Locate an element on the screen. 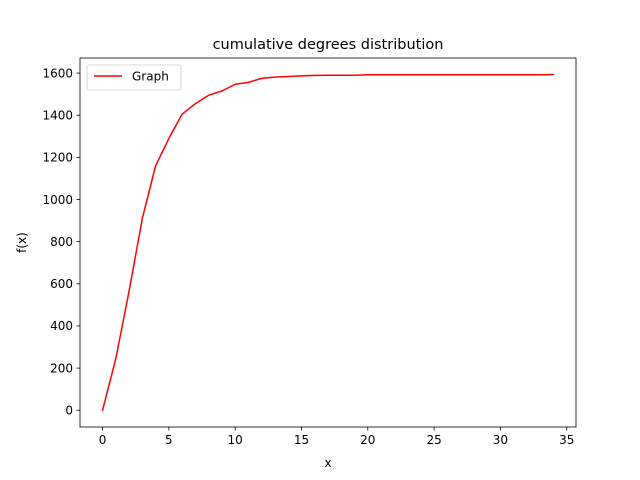 The image size is (640, 480). y-tick-label: 1600 is located at coordinates (57, 73).